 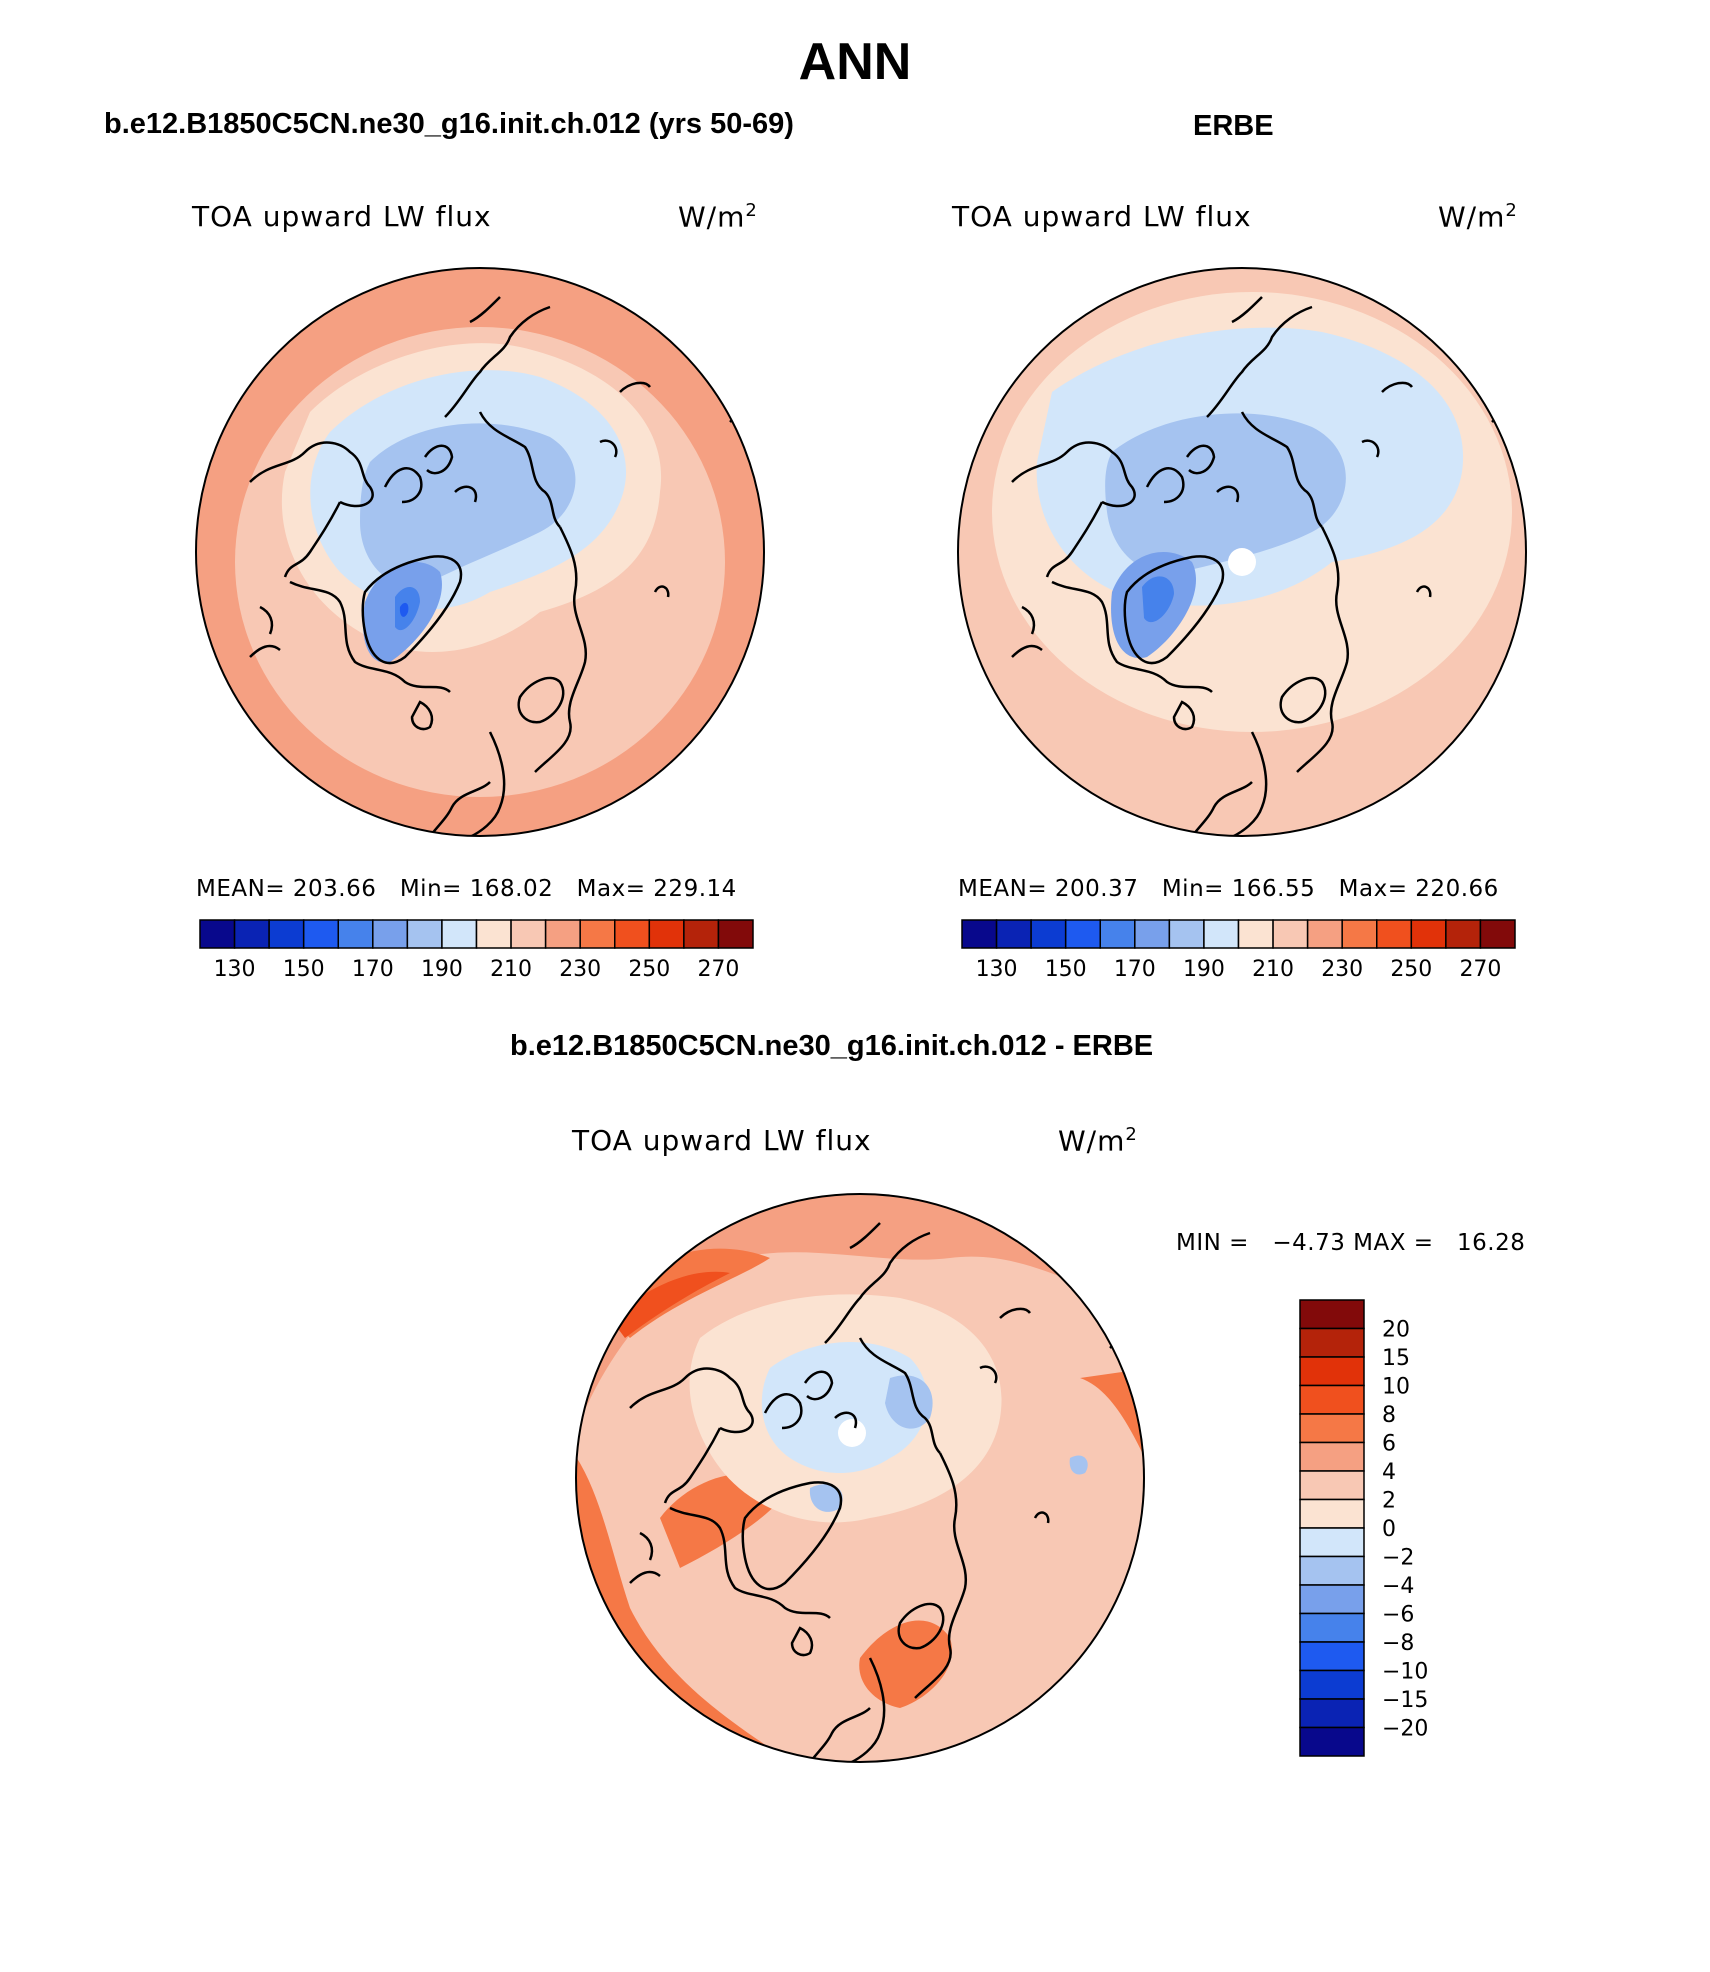 I want to click on colorbar-tick-label: 6, so click(x=1389, y=1444).